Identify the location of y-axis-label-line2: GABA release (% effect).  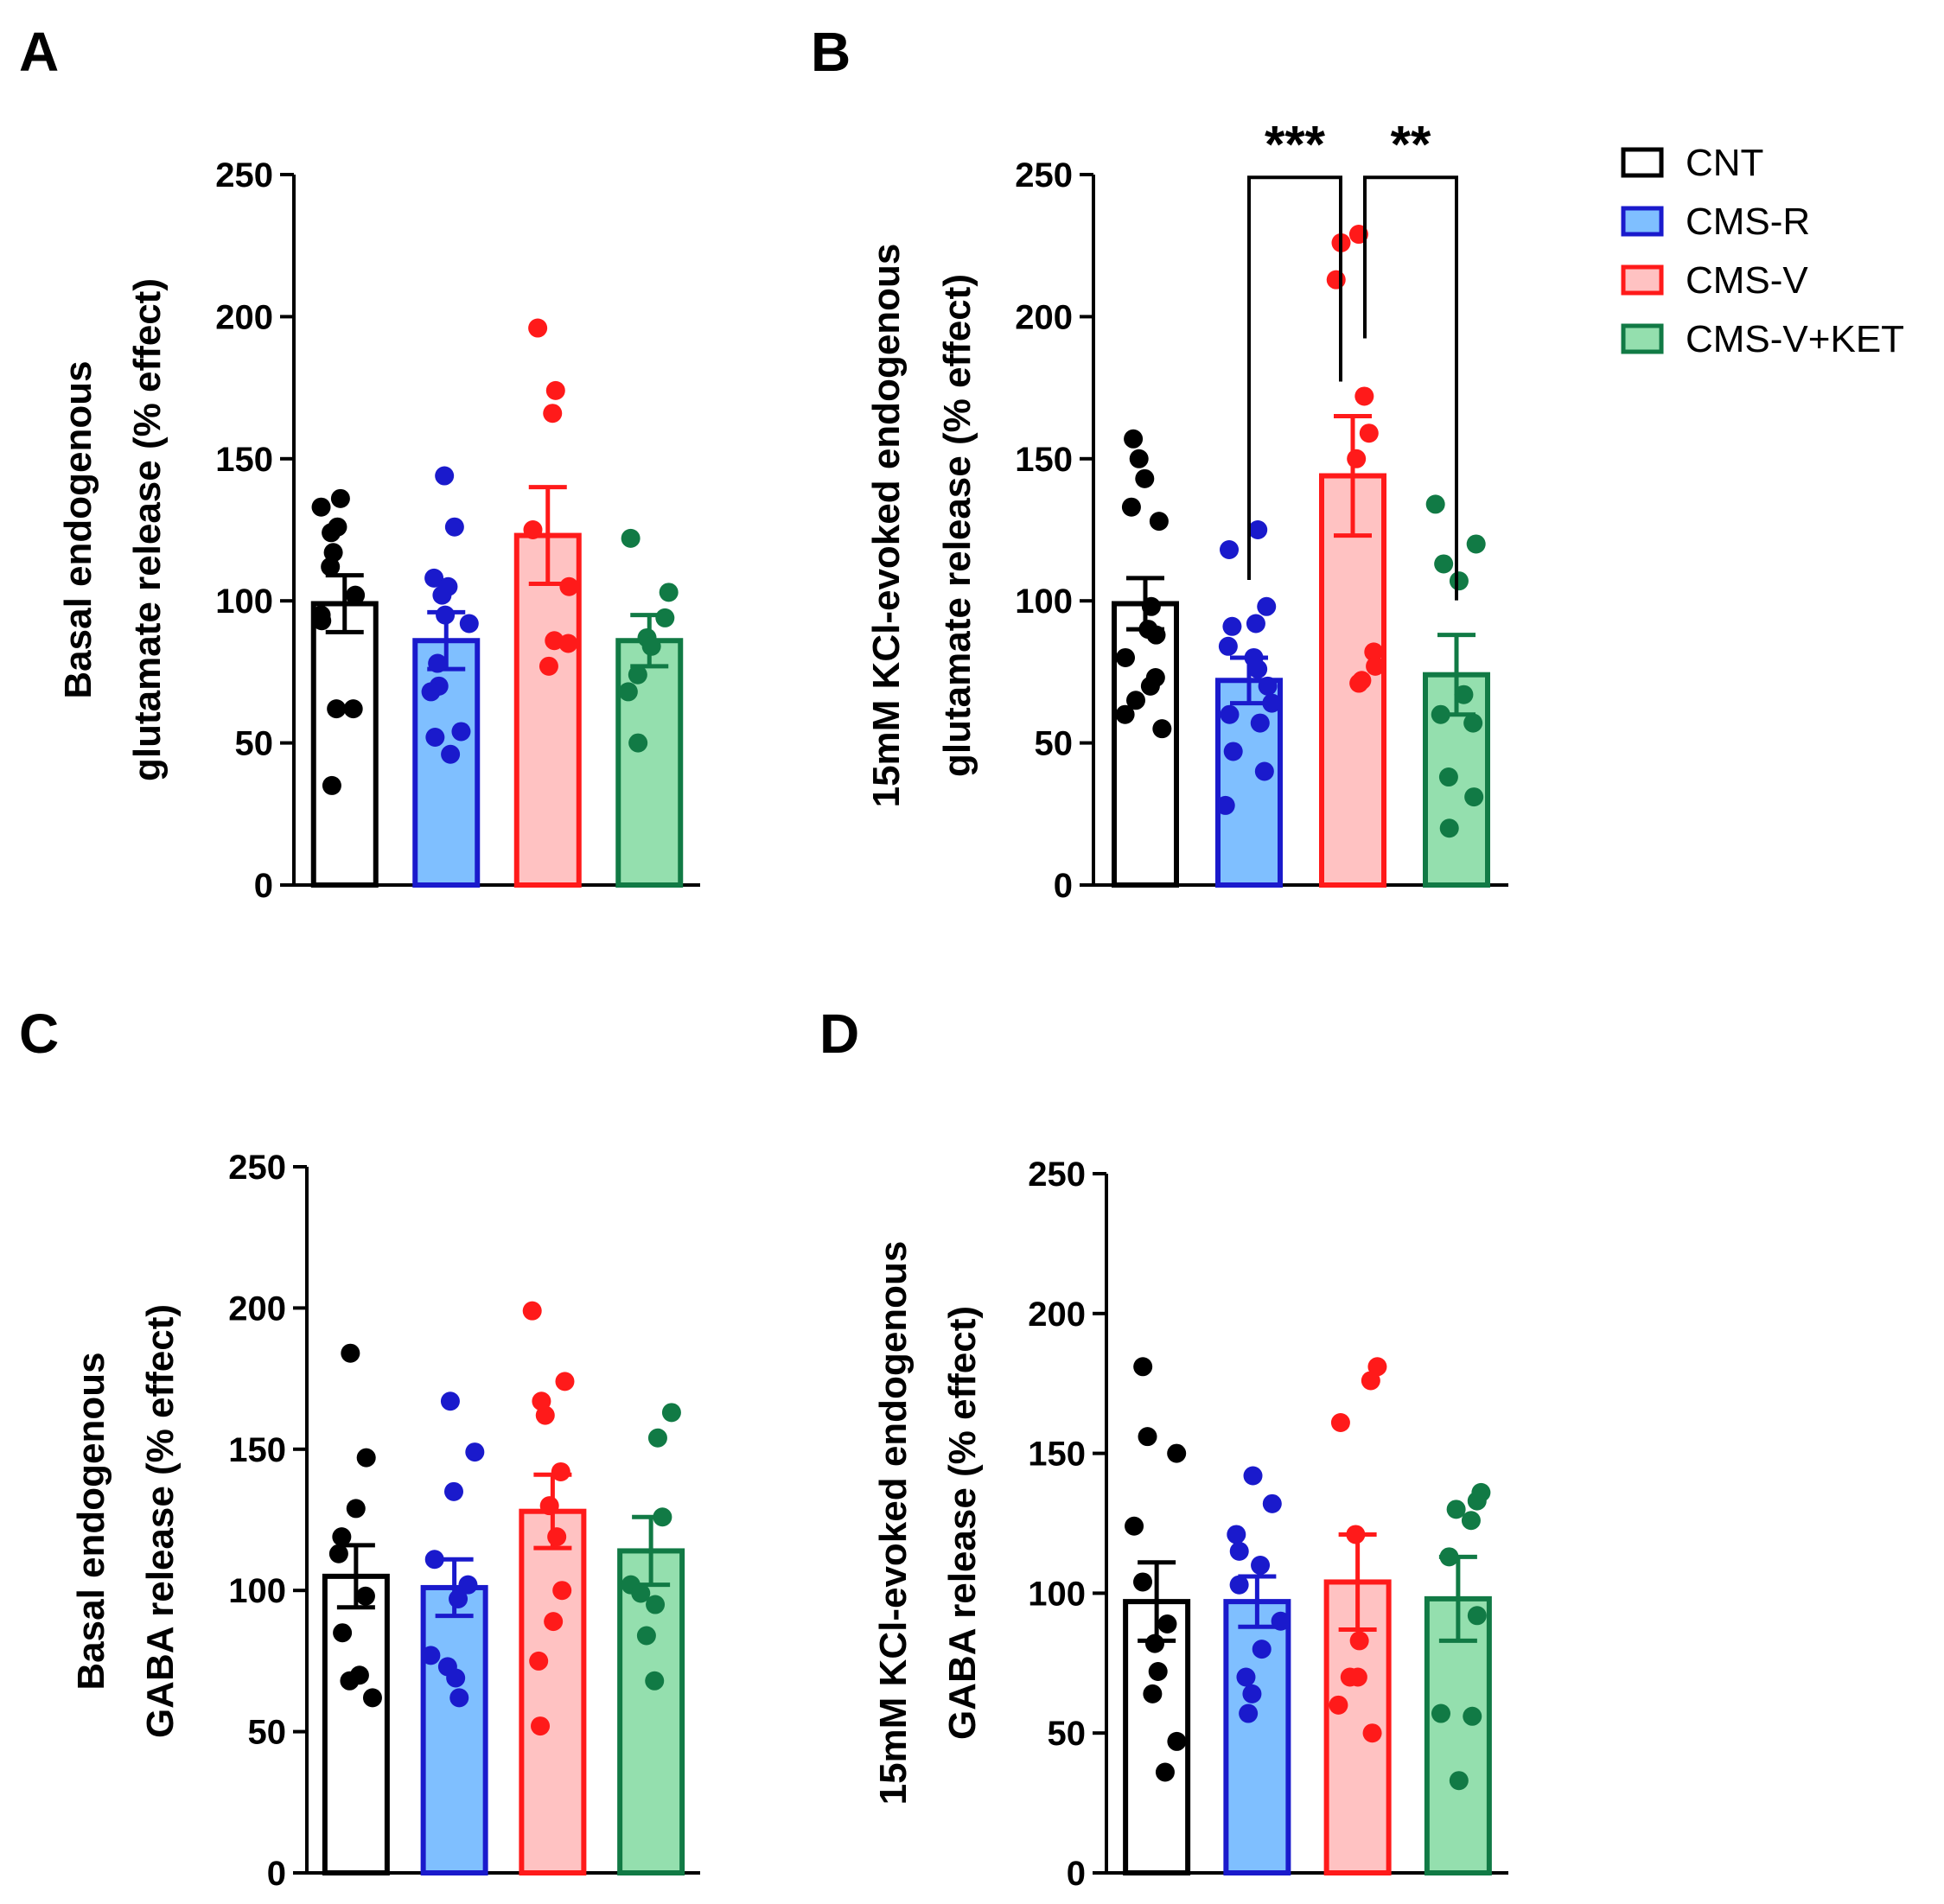
(962, 1523).